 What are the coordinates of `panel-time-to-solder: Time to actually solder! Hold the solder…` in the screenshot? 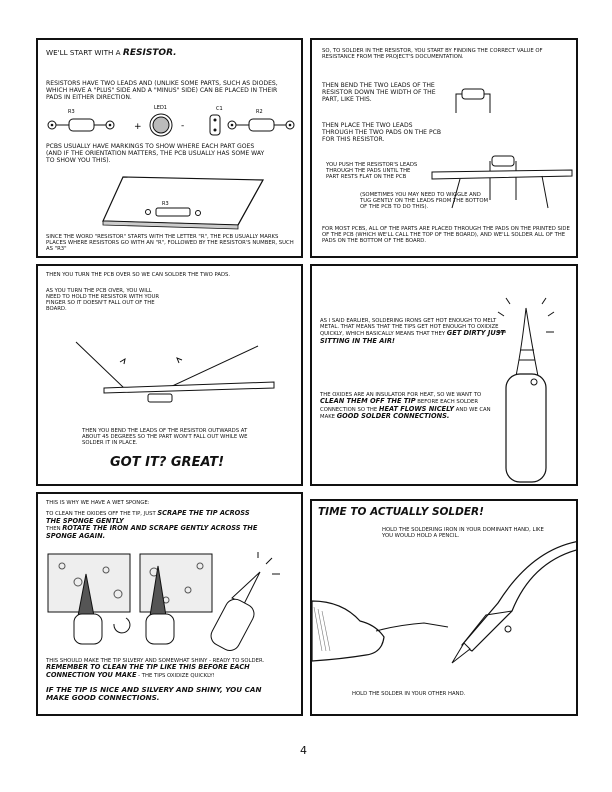 It's located at (444, 607).